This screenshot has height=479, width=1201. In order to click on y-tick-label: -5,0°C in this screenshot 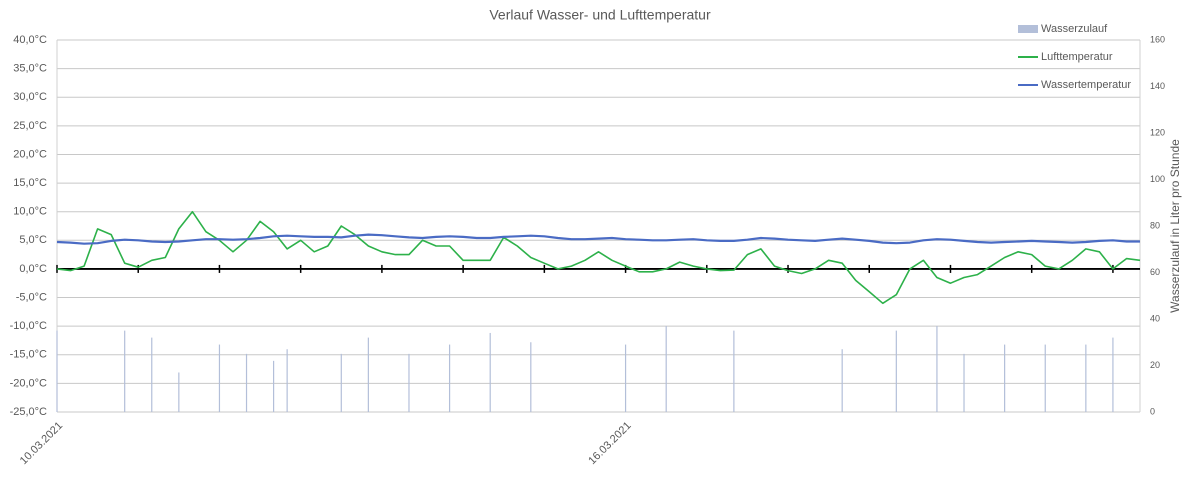, I will do `click(31, 297)`.